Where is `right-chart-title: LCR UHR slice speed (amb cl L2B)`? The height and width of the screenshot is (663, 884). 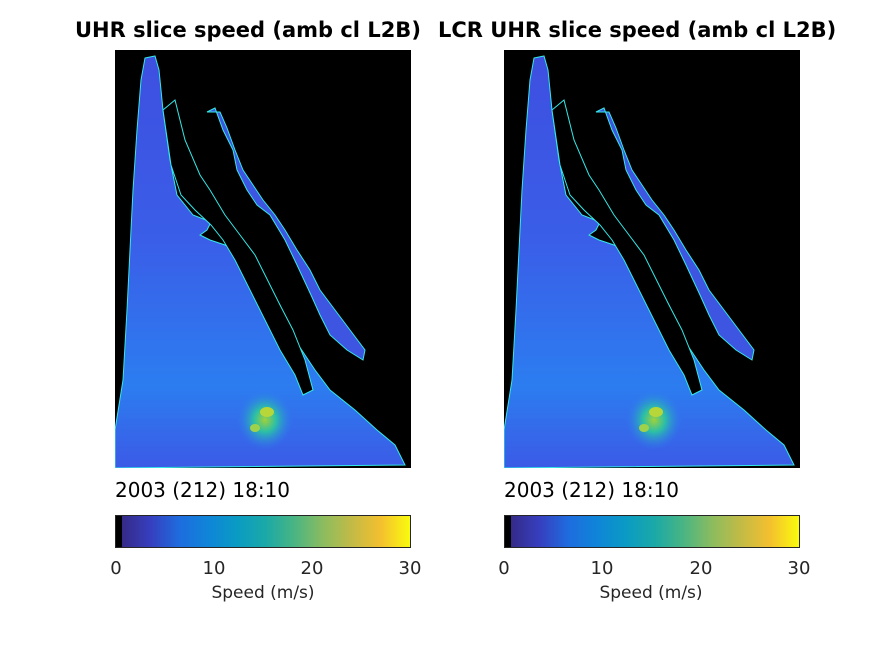
right-chart-title: LCR UHR slice speed (amb cl L2B) is located at coordinates (637, 30).